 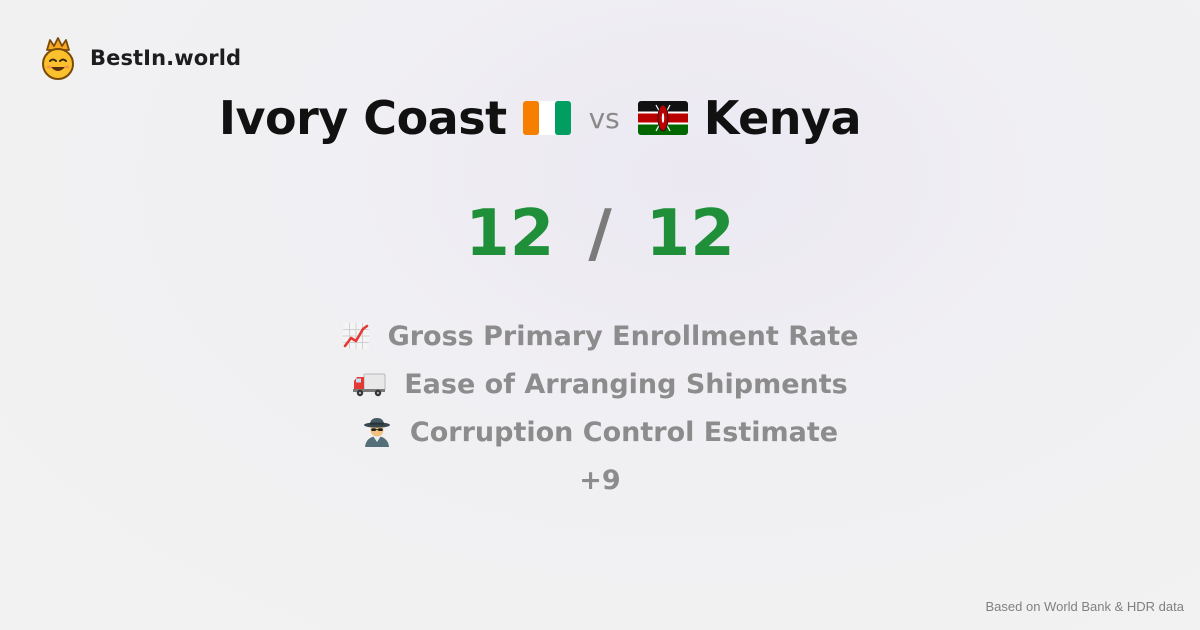 I want to click on vs-label: vs, so click(x=604, y=118).